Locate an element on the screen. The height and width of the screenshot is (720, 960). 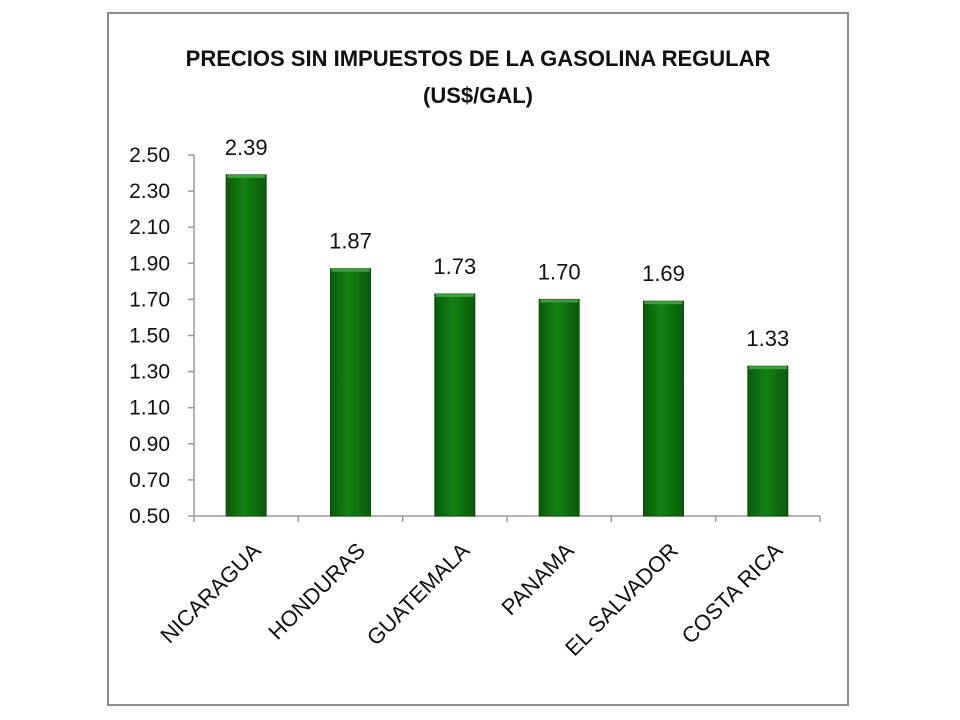
data-label: 1.33 is located at coordinates (767, 338).